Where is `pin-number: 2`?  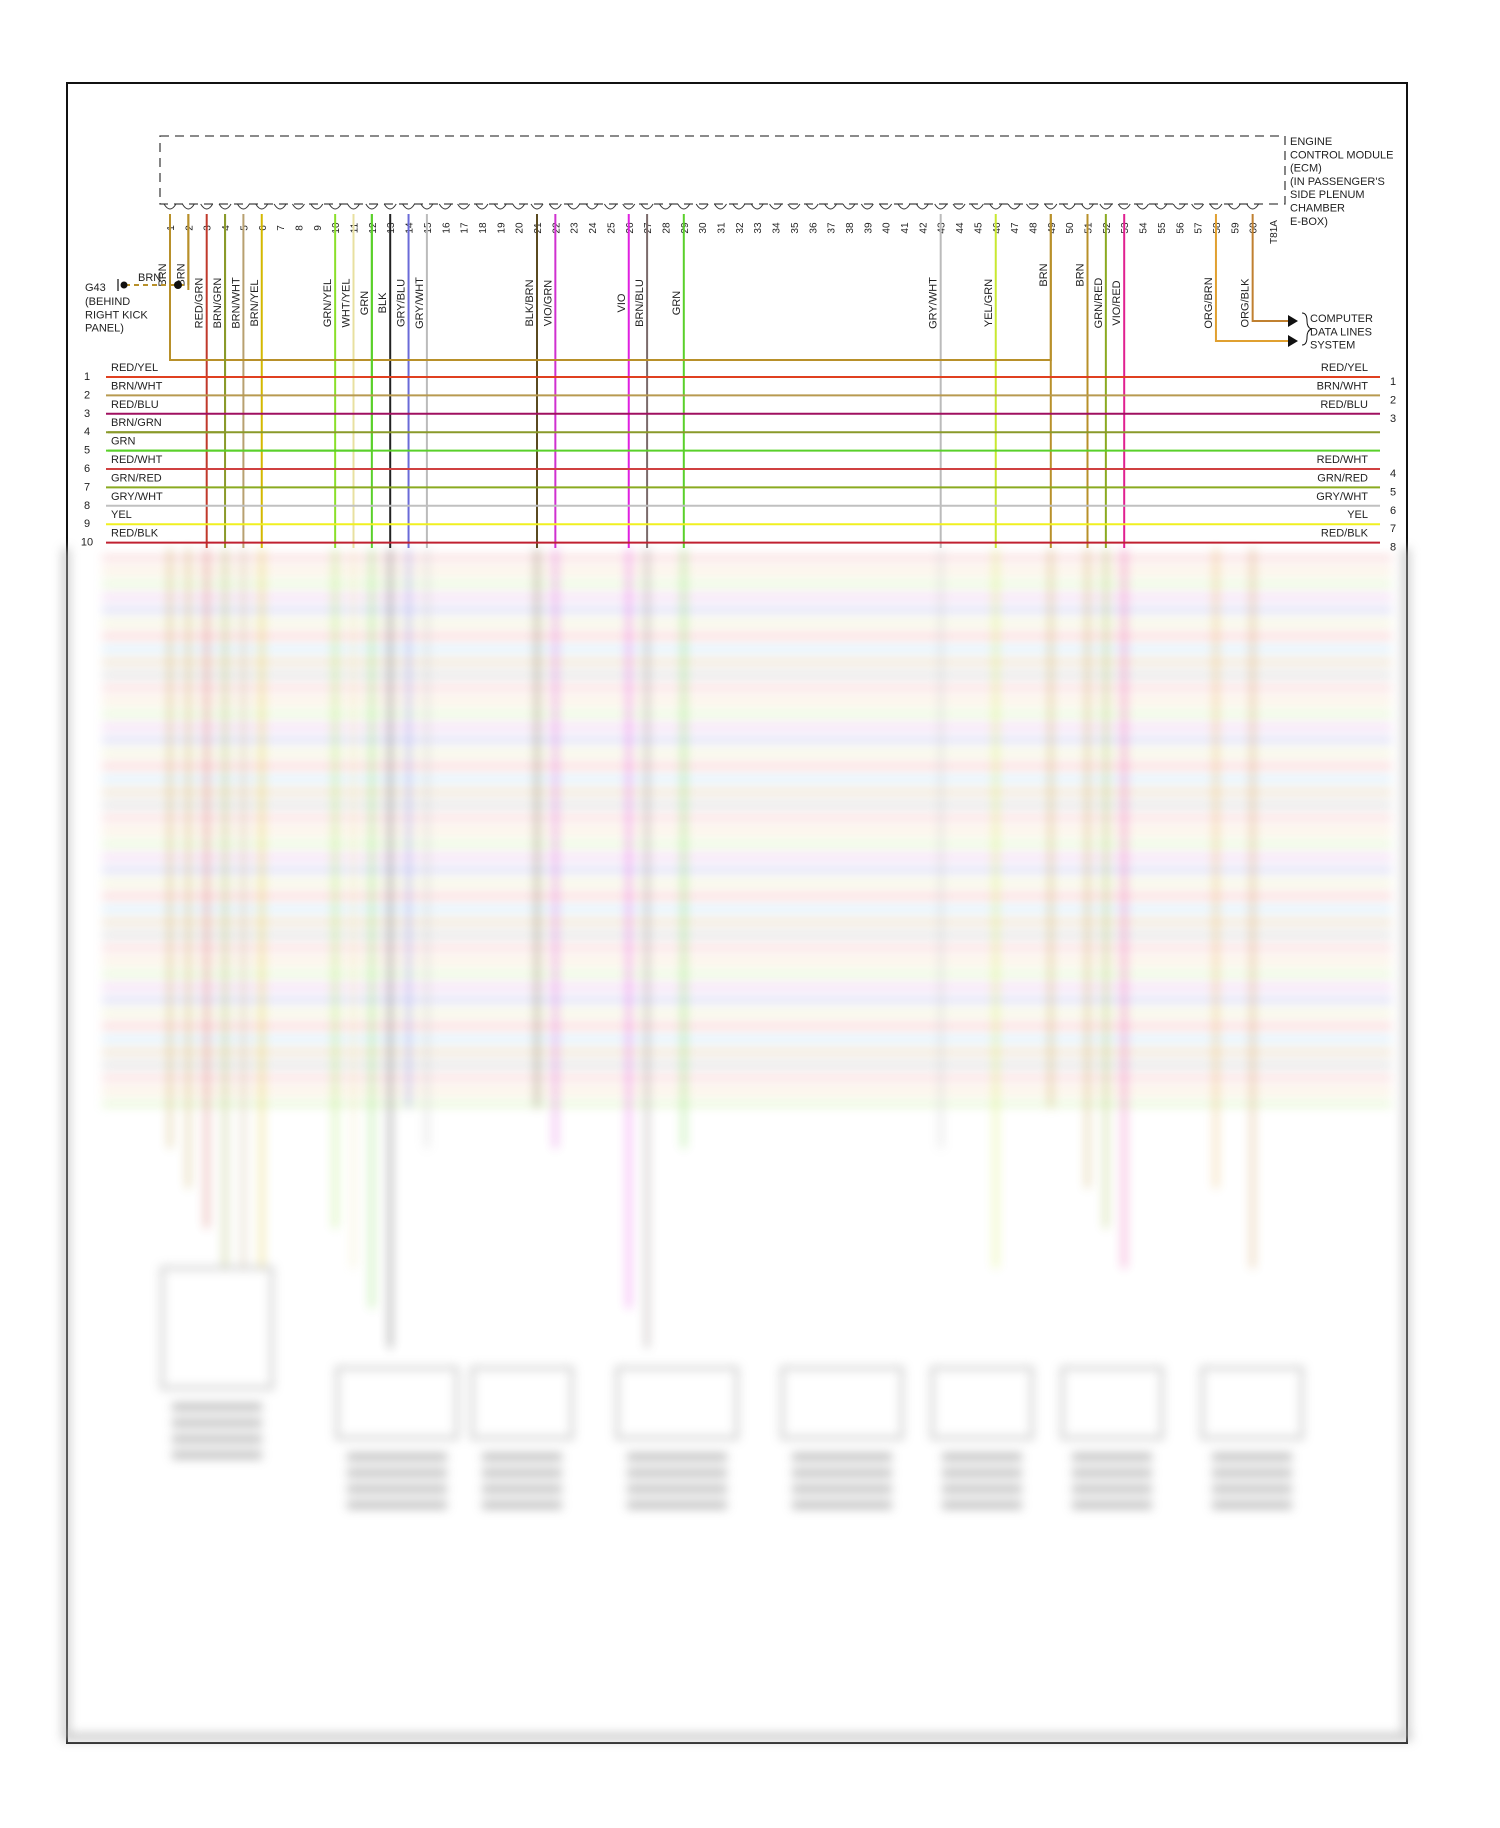 pin-number: 2 is located at coordinates (189, 228).